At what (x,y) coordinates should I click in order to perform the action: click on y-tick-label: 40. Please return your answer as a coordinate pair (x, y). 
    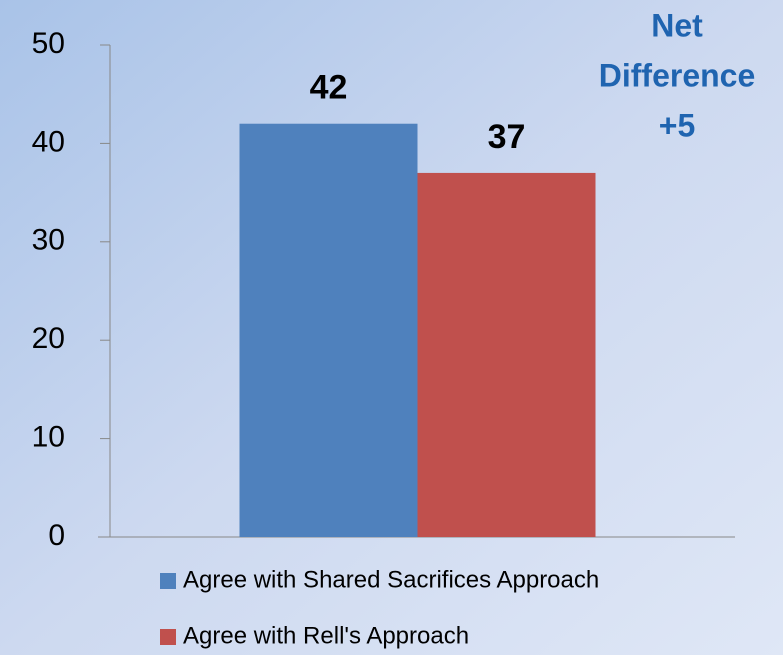
    Looking at the image, I should click on (48, 141).